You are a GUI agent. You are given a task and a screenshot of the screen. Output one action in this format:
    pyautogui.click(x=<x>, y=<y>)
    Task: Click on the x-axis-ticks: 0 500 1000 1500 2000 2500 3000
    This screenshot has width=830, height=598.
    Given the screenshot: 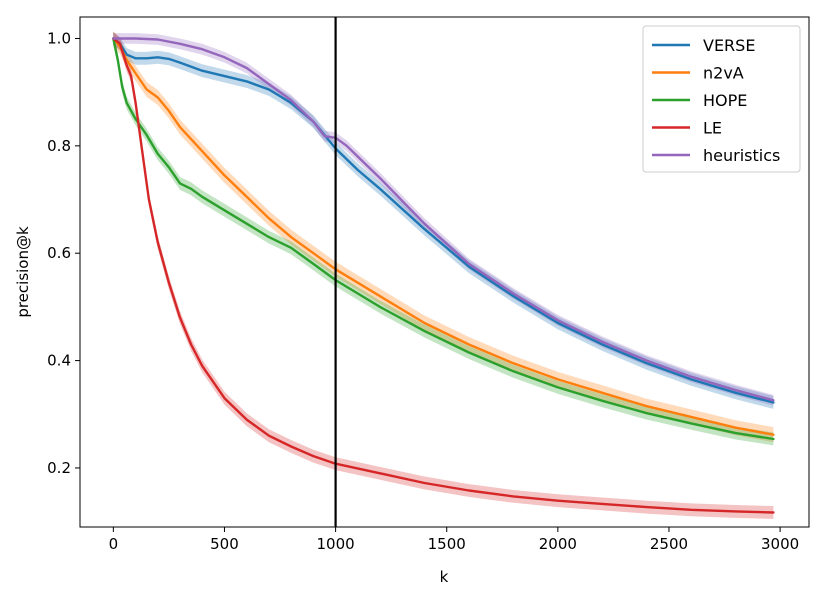 What is the action you would take?
    pyautogui.click(x=454, y=540)
    